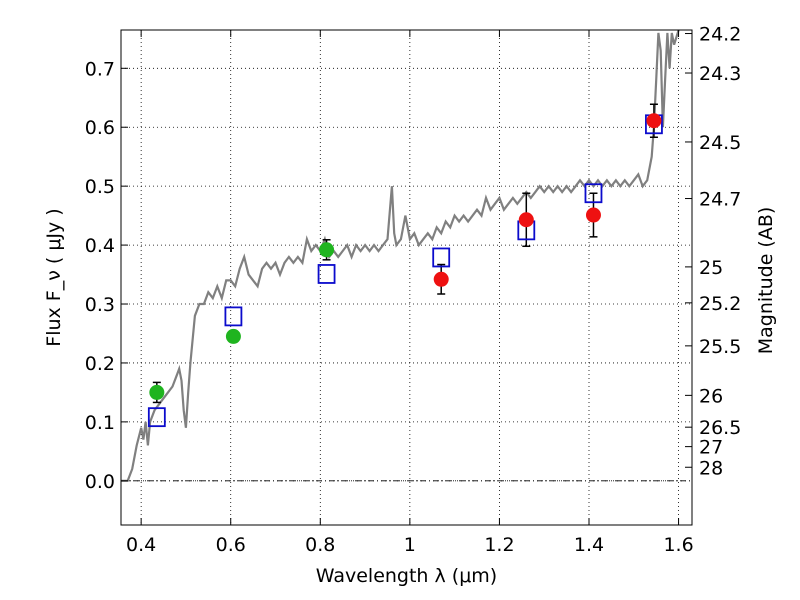 This screenshot has width=800, height=600. What do you see at coordinates (589, 545) in the screenshot?
I see `x-tick-label: 1.4` at bounding box center [589, 545].